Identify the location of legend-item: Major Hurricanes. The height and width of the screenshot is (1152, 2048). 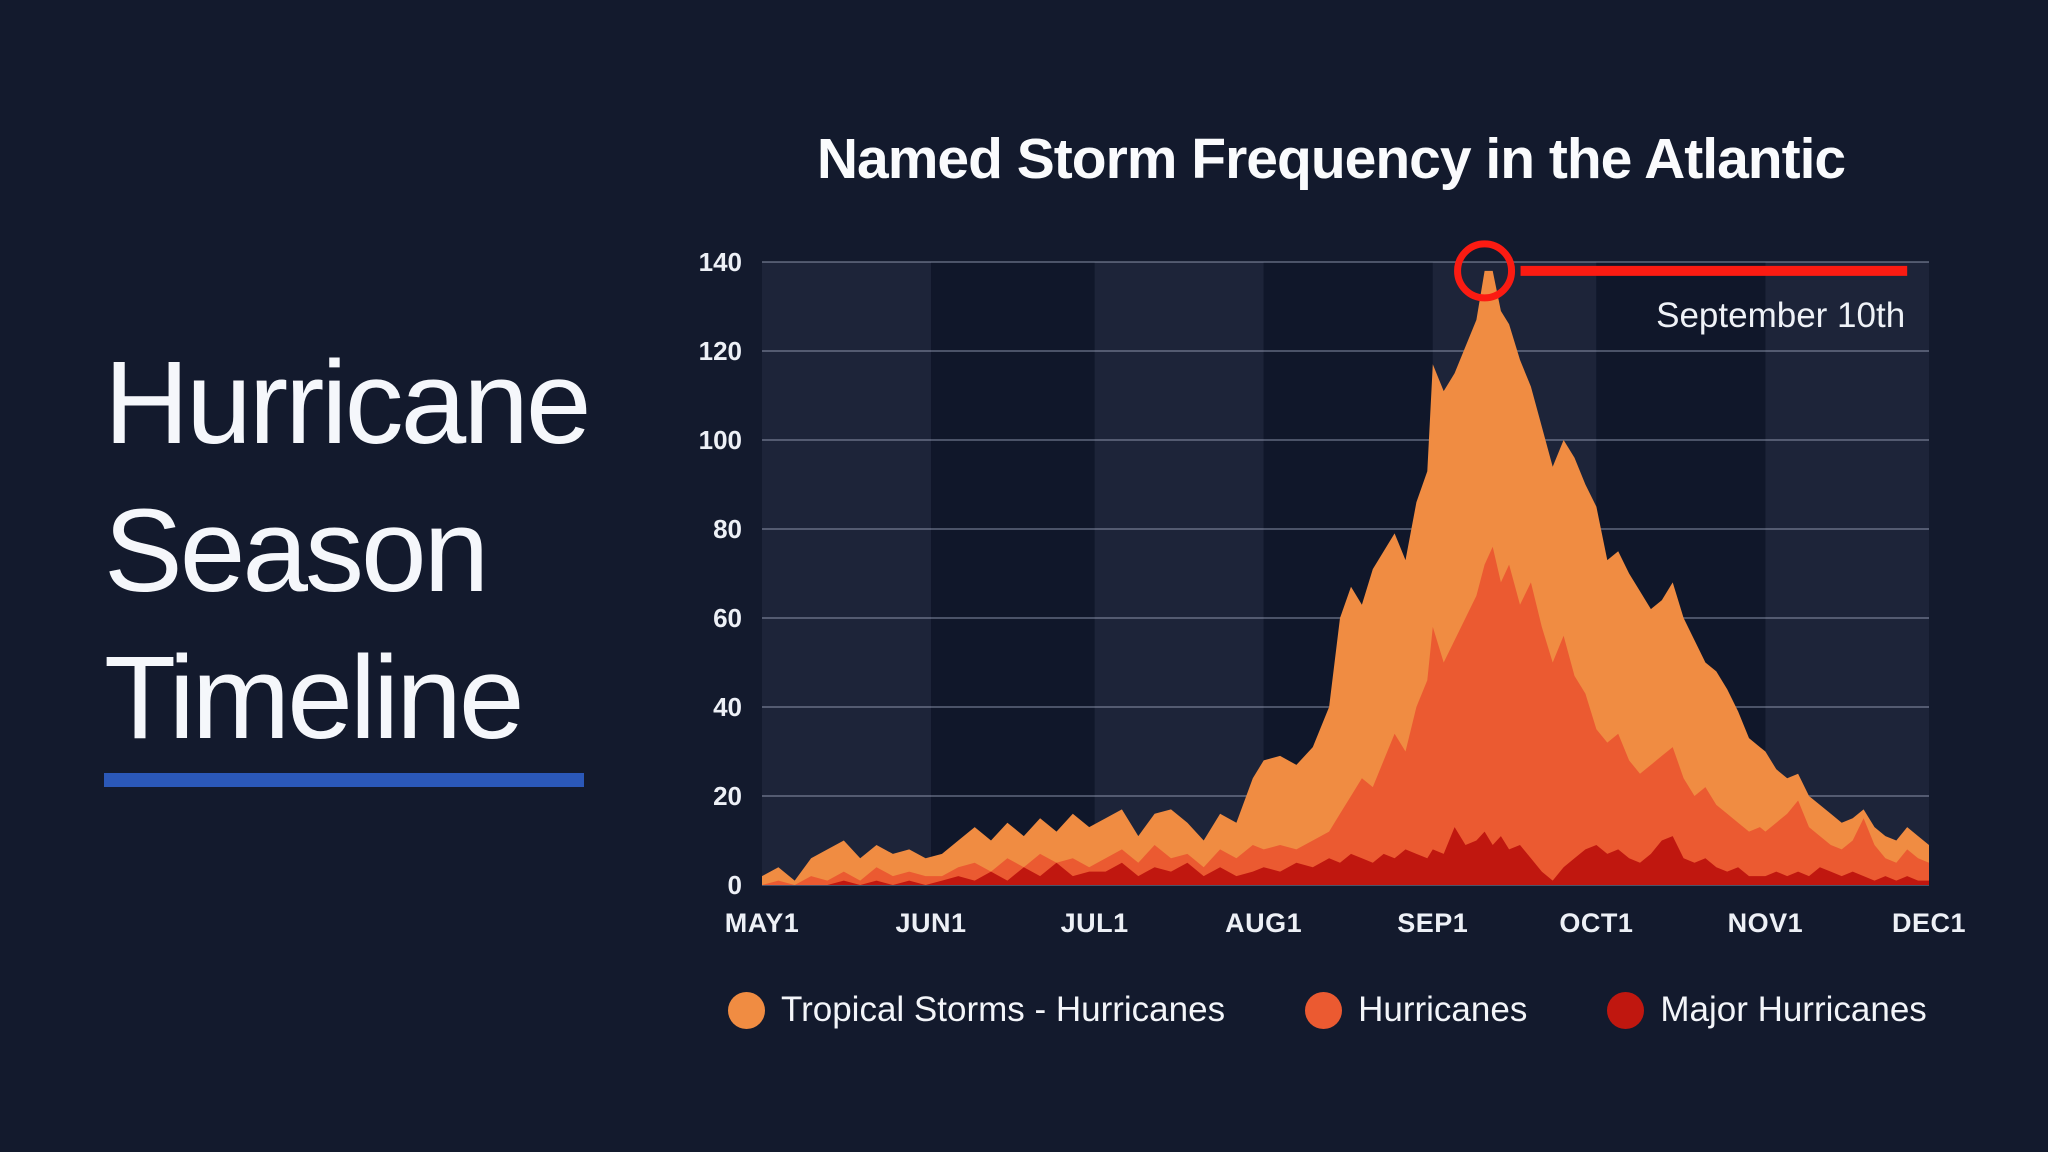
(1767, 1010).